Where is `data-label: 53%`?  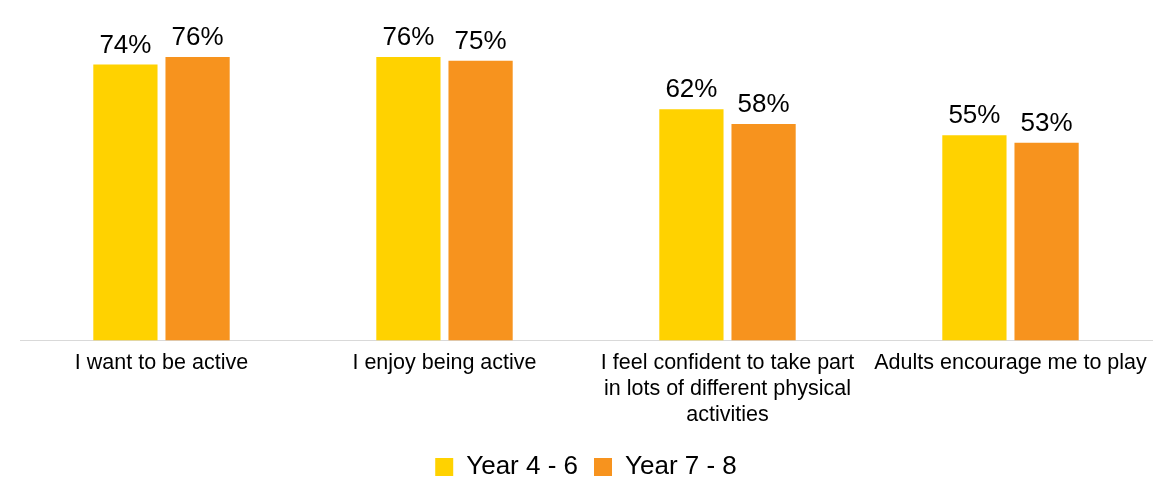 data-label: 53% is located at coordinates (1046, 121).